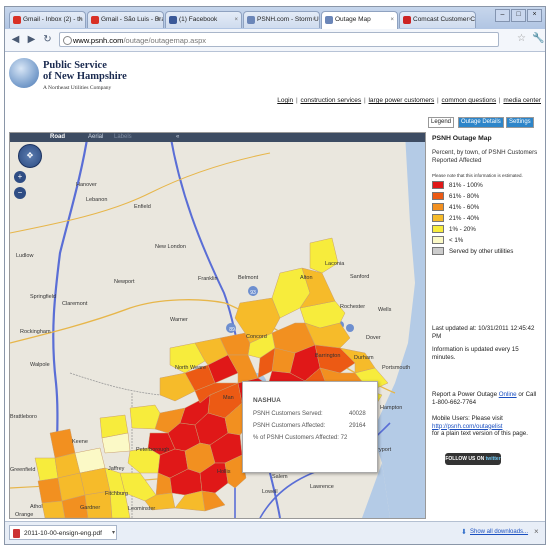 This screenshot has height=550, width=550. What do you see at coordinates (20, 177) in the screenshot?
I see `zoom-in-icon: +` at bounding box center [20, 177].